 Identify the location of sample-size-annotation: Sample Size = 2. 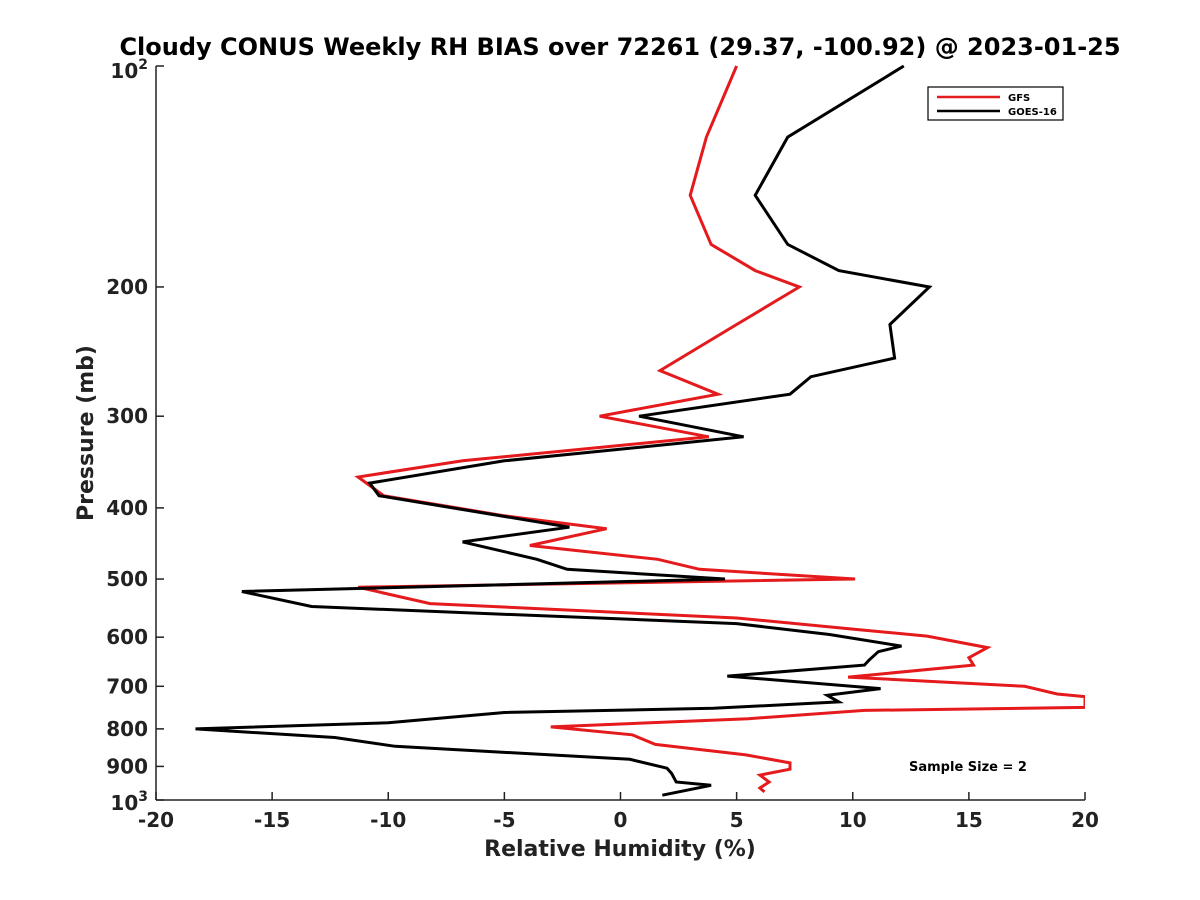
(968, 767).